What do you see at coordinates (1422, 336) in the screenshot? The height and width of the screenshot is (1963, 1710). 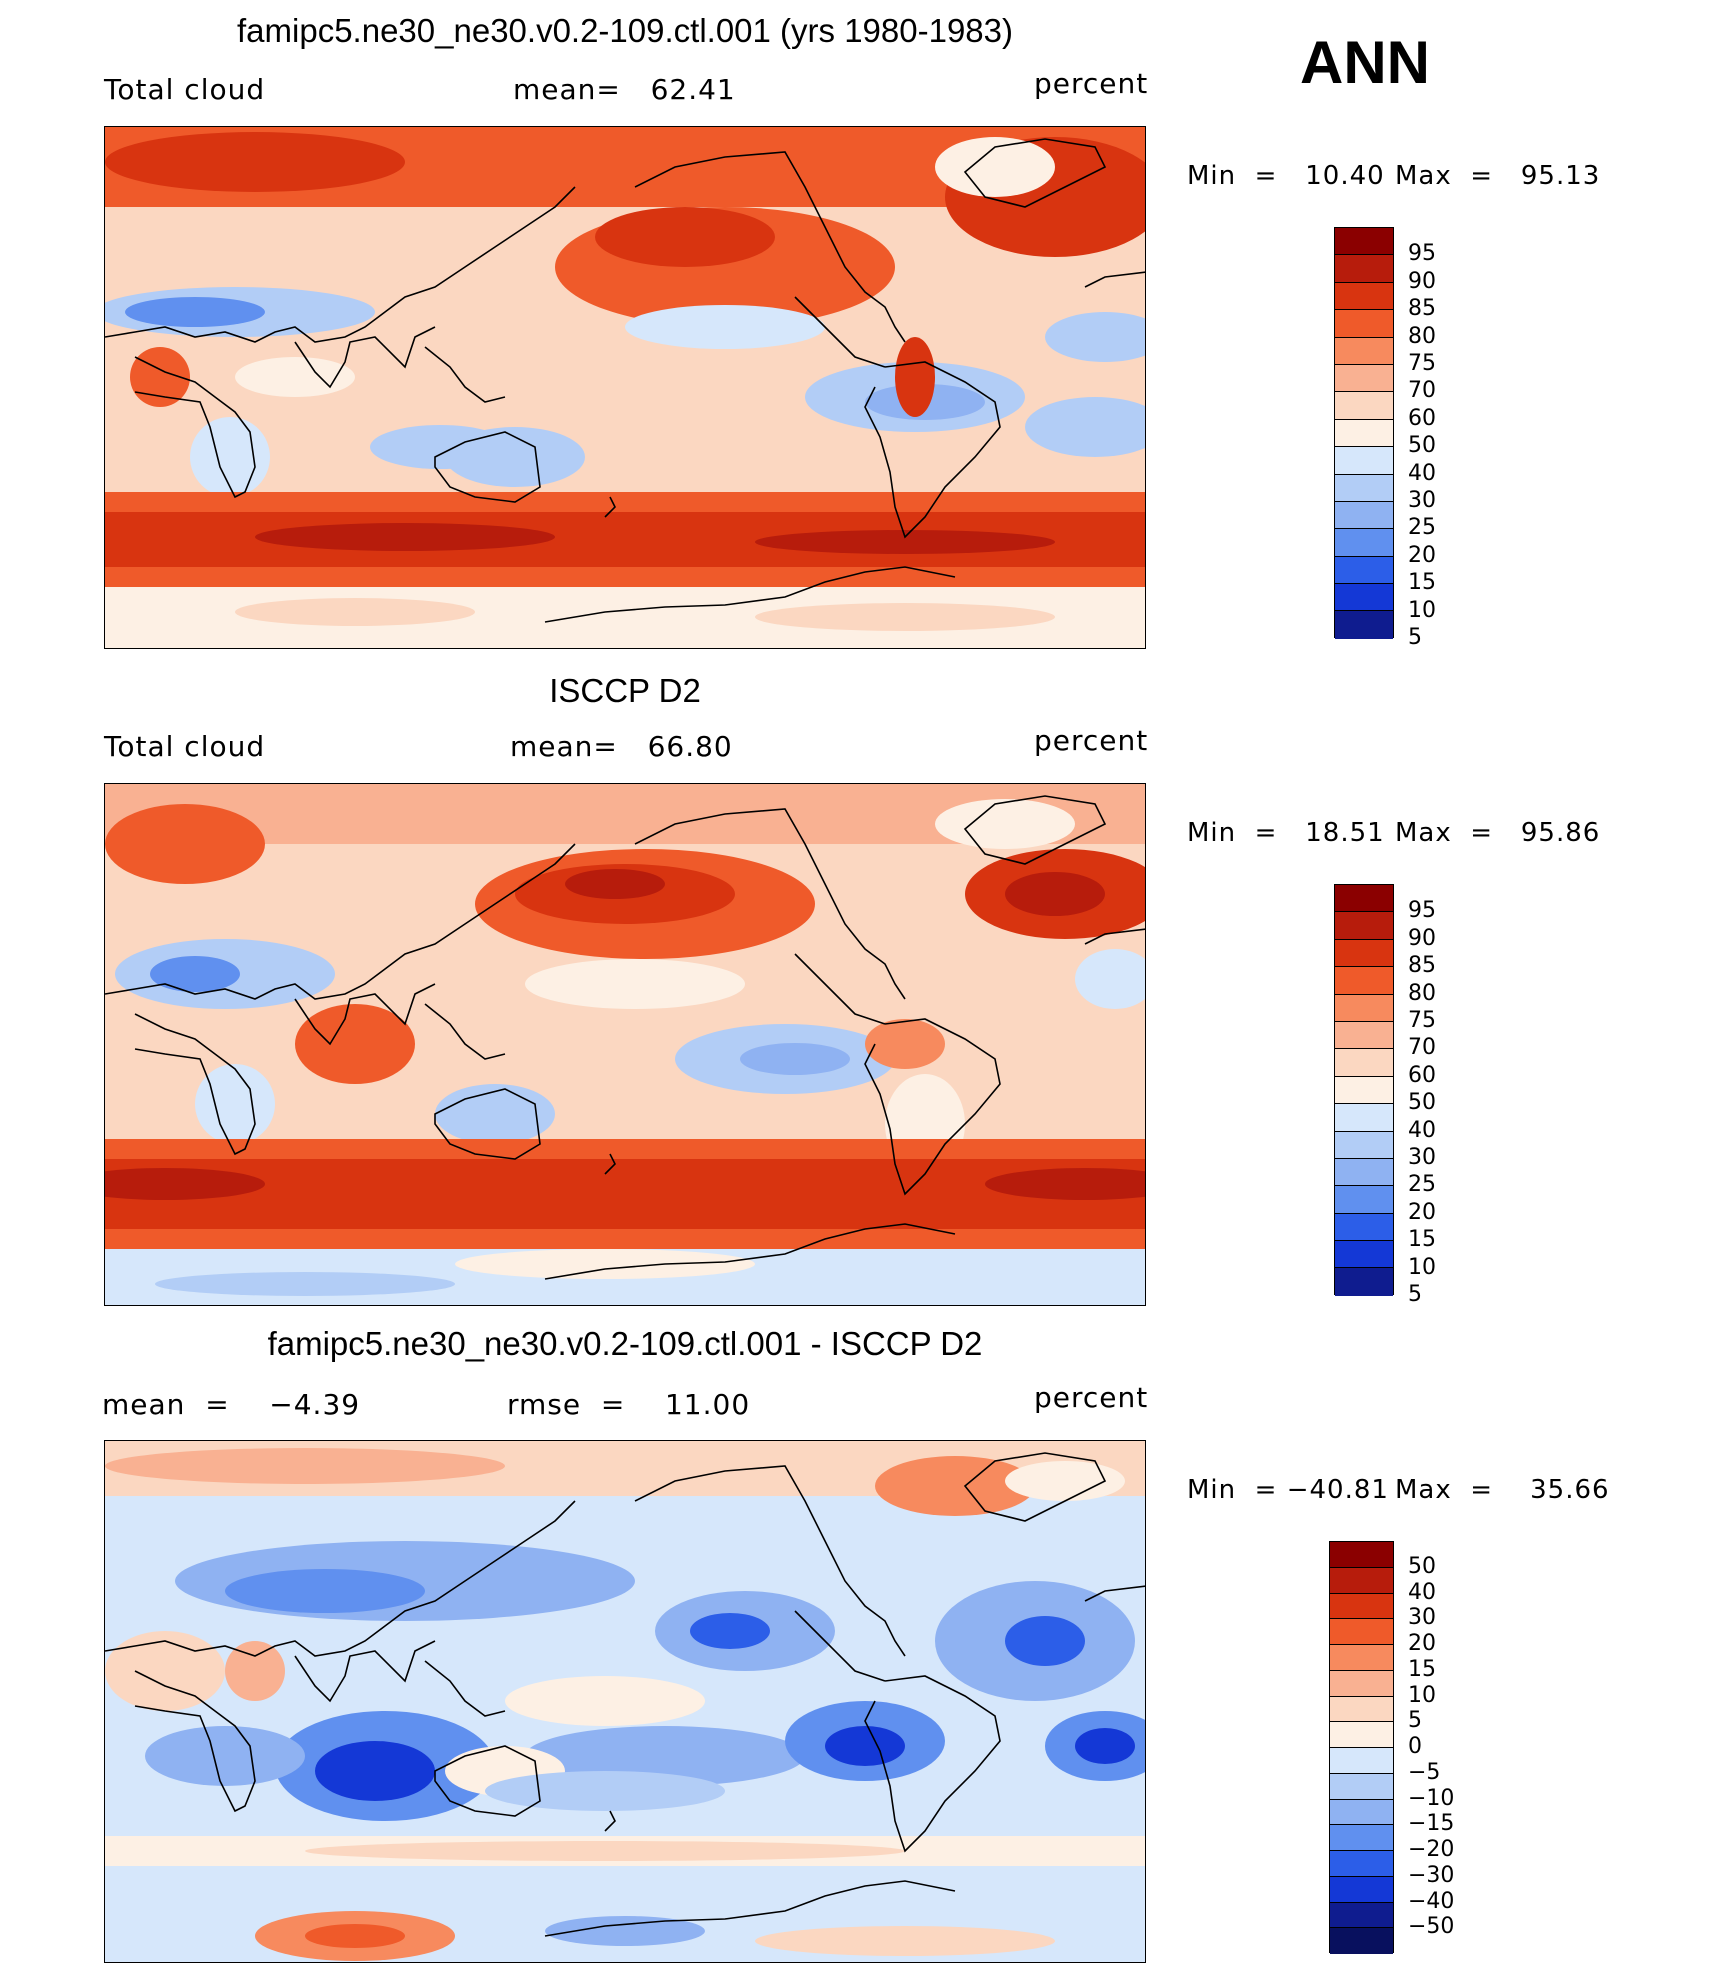 I see `colorbar-tick-label: 80` at bounding box center [1422, 336].